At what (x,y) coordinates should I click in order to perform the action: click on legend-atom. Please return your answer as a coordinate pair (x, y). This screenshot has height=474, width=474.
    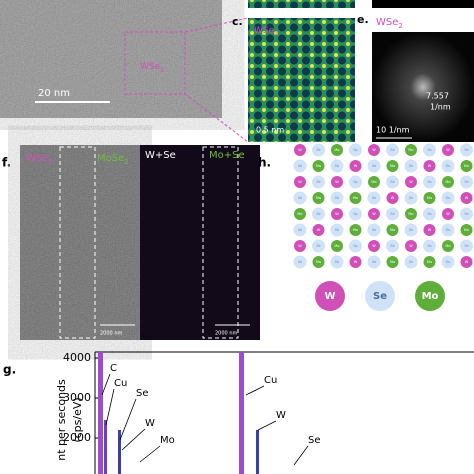
    Looking at the image, I should click on (380, 296).